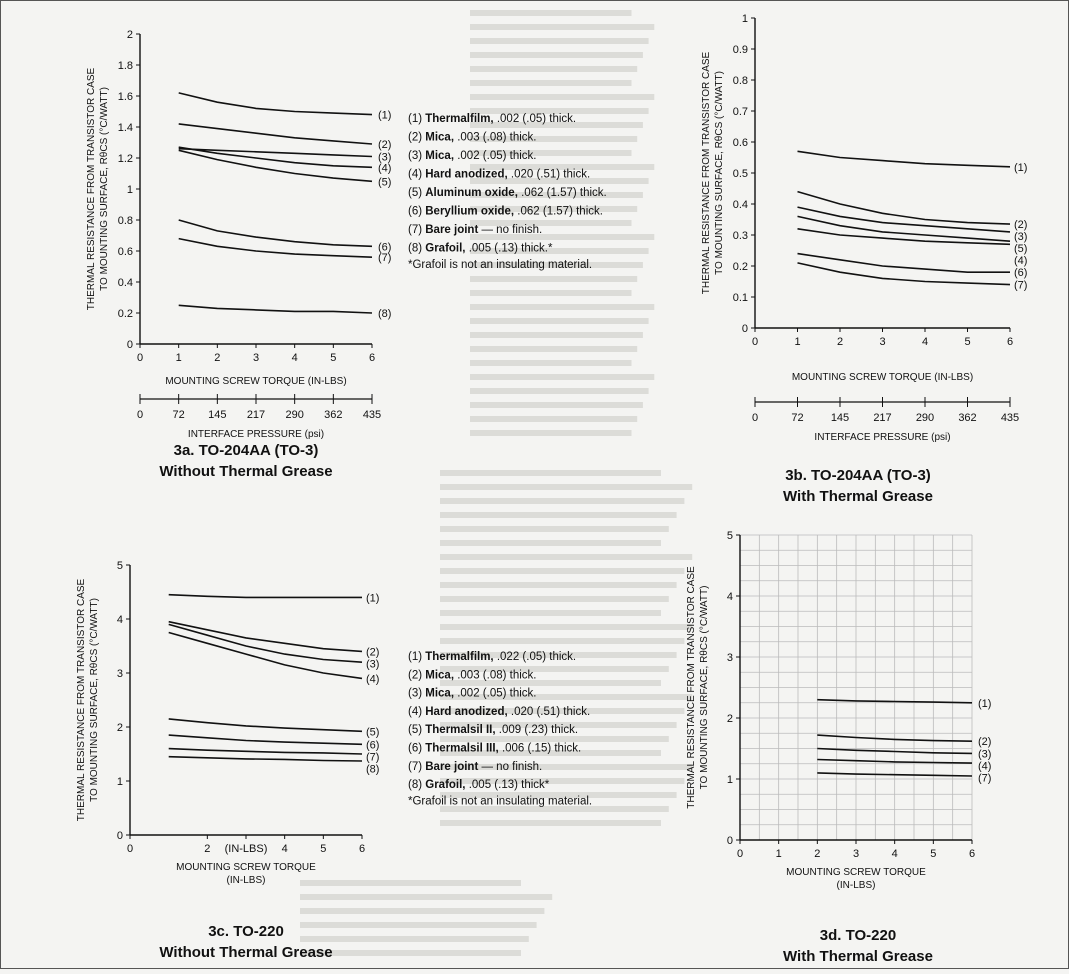 This screenshot has height=974, width=1069. I want to click on legend-item-material: Hard anodized,, so click(466, 175).